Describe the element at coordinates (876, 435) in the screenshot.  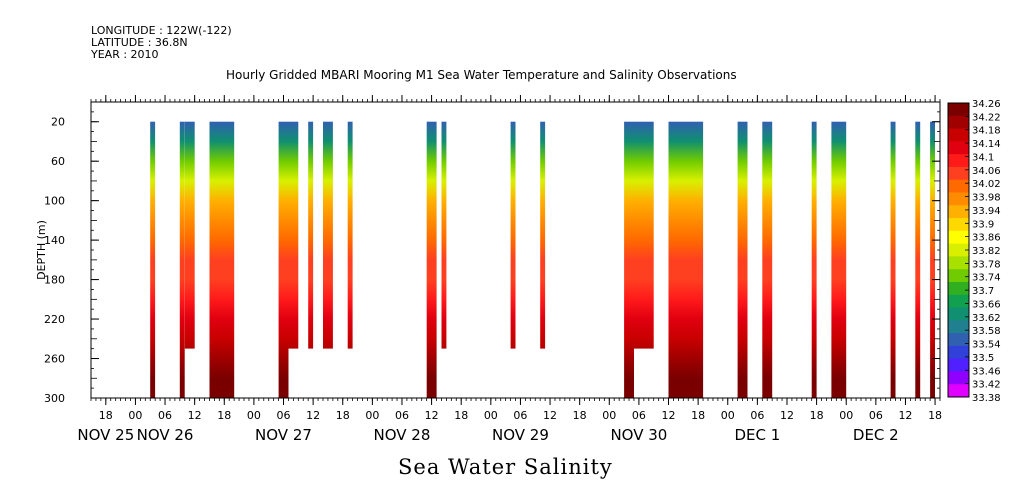
I see `x-day-label: DEC 2` at that location.